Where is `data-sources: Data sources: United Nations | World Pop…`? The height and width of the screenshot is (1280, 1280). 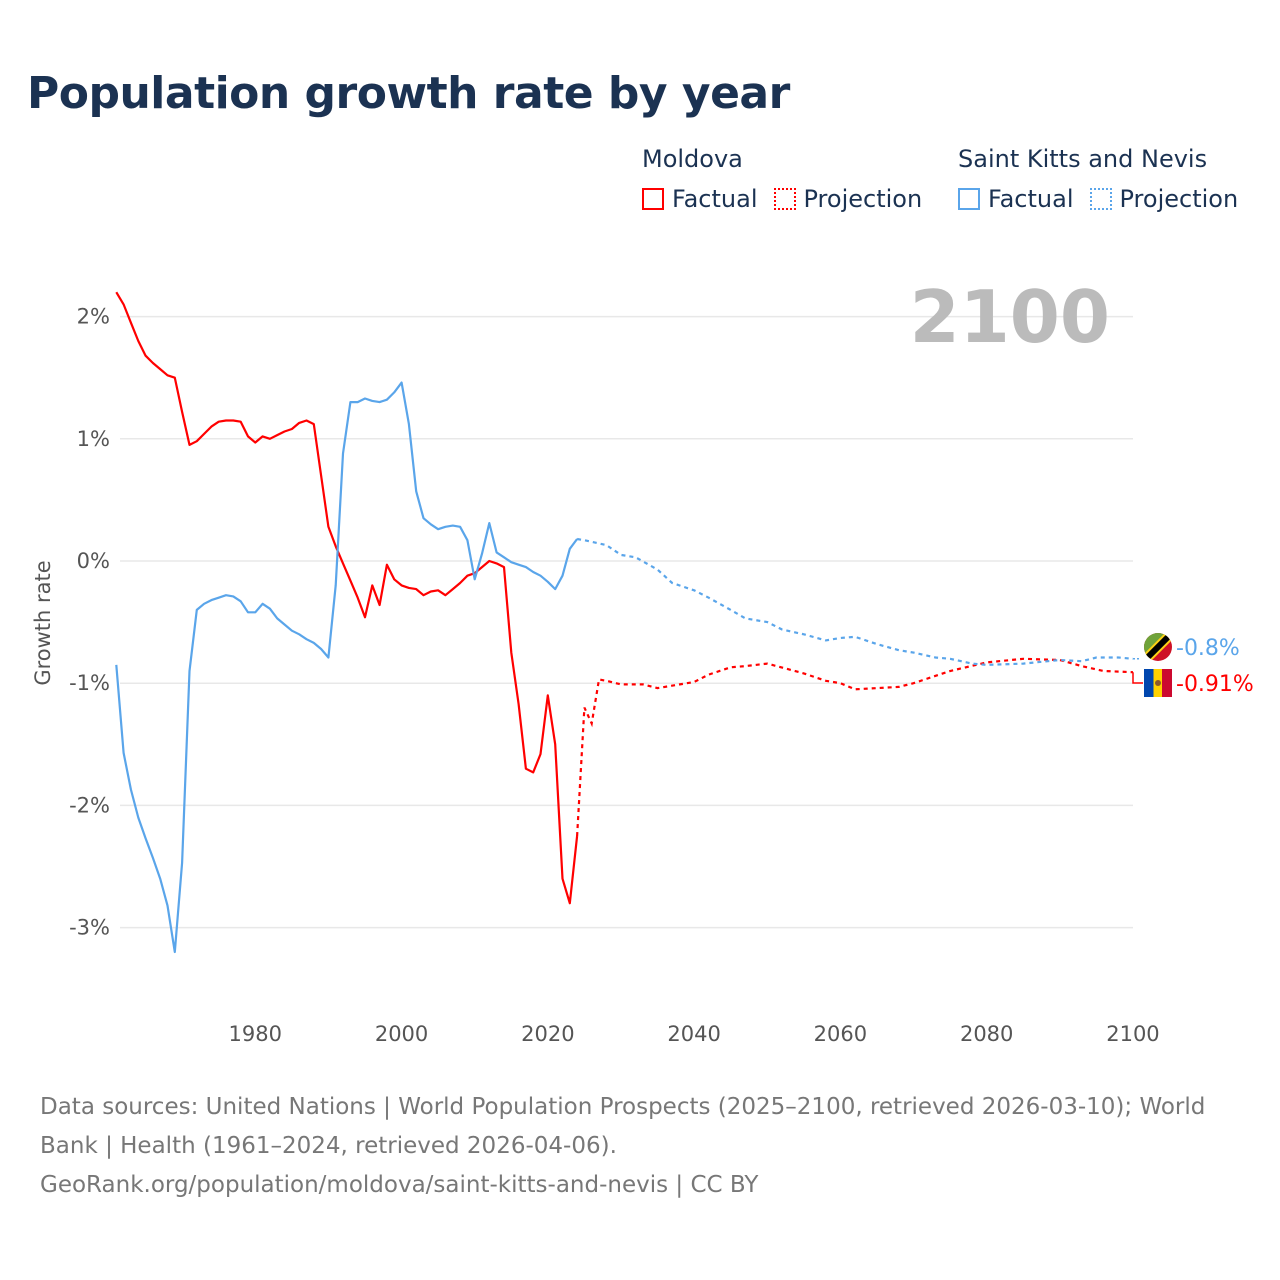 data-sources: Data sources: United Nations | World Pop… is located at coordinates (623, 1126).